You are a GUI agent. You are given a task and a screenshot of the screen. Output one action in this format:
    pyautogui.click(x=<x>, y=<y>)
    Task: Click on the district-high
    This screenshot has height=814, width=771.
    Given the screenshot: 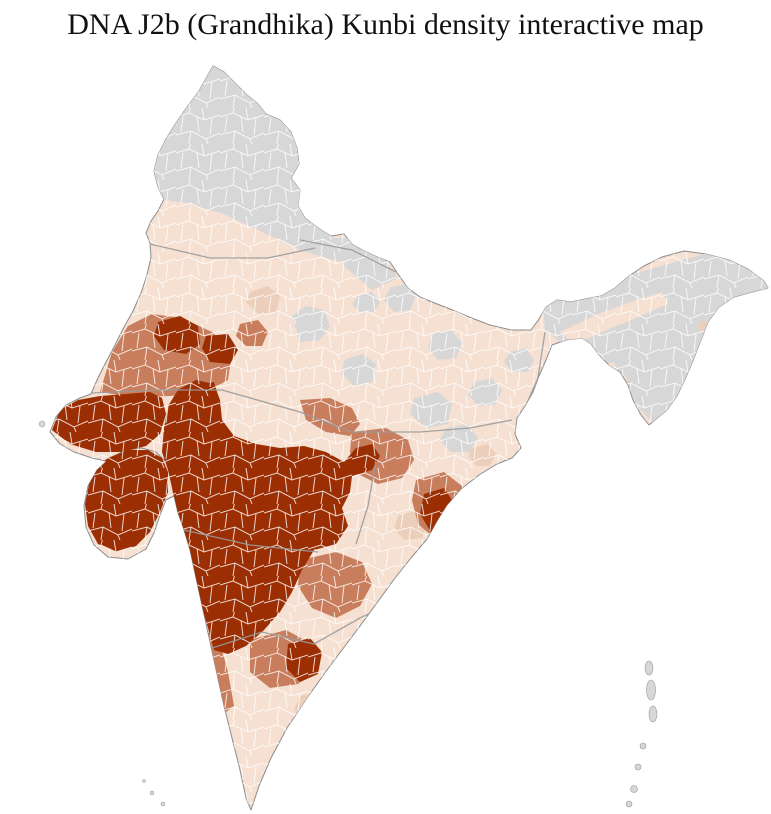 What is the action you would take?
    pyautogui.click(x=286, y=760)
    